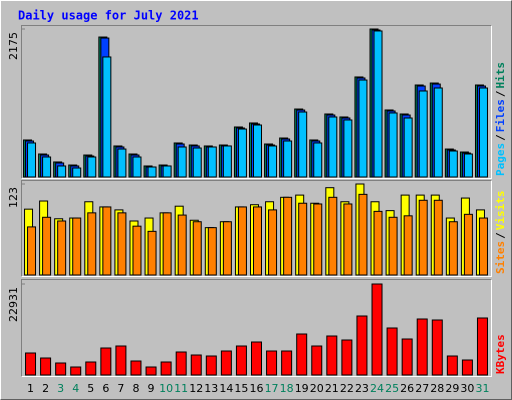 Image resolution: width=512 pixels, height=400 pixels. Describe the element at coordinates (332, 388) in the screenshot. I see `x-tick-label: 21` at that location.